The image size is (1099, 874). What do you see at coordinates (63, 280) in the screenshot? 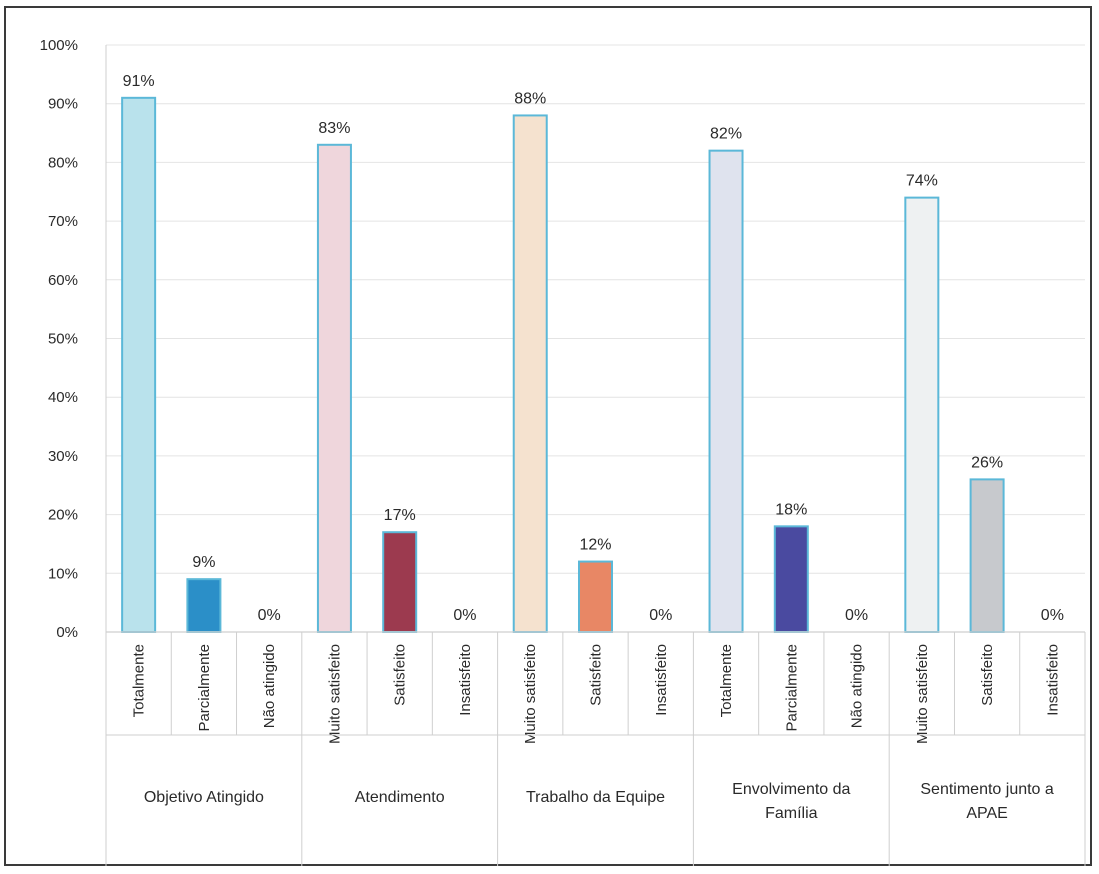
I see `y-tick-label: 60%` at bounding box center [63, 280].